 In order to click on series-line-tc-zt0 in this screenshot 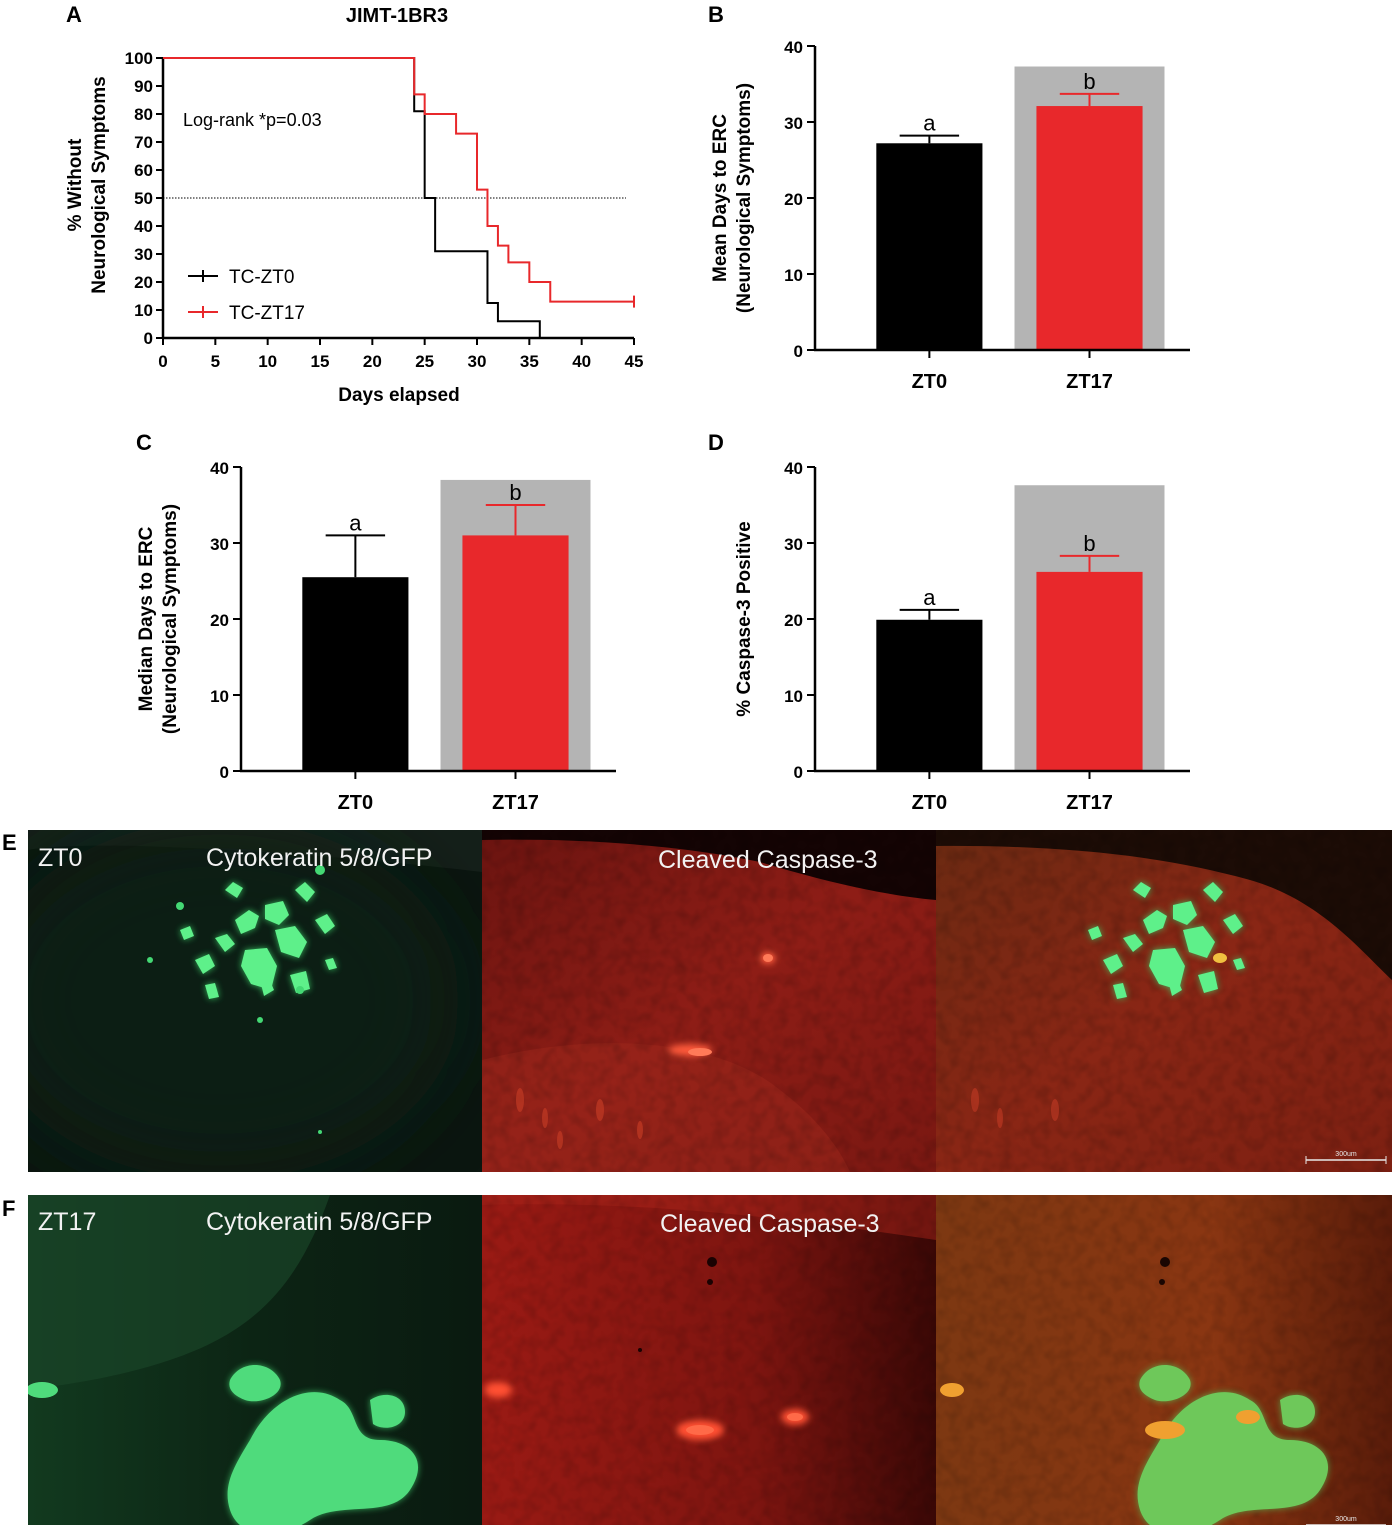, I will do `click(352, 197)`.